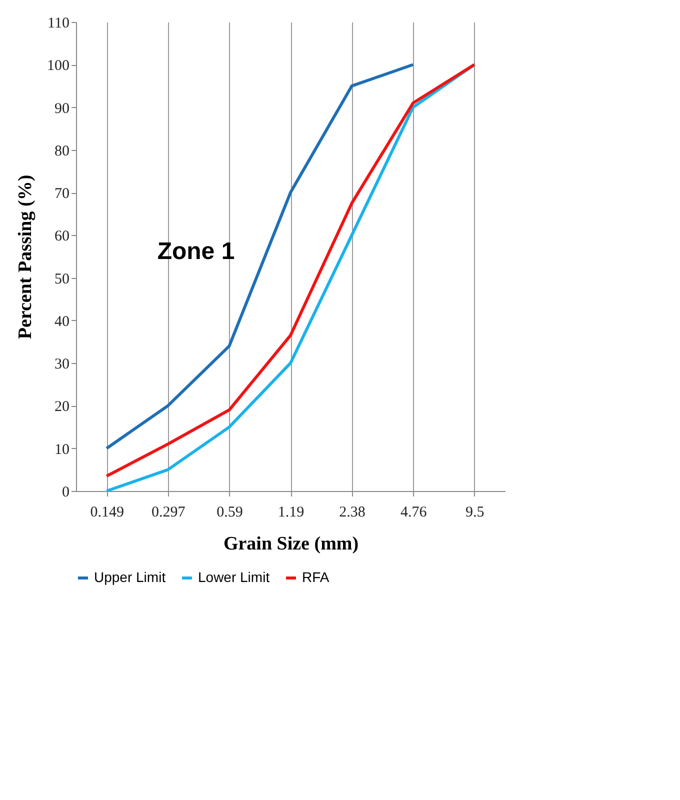 Image resolution: width=680 pixels, height=800 pixels. Describe the element at coordinates (291, 544) in the screenshot. I see `x-axis-title: Grain Size (mm)` at that location.